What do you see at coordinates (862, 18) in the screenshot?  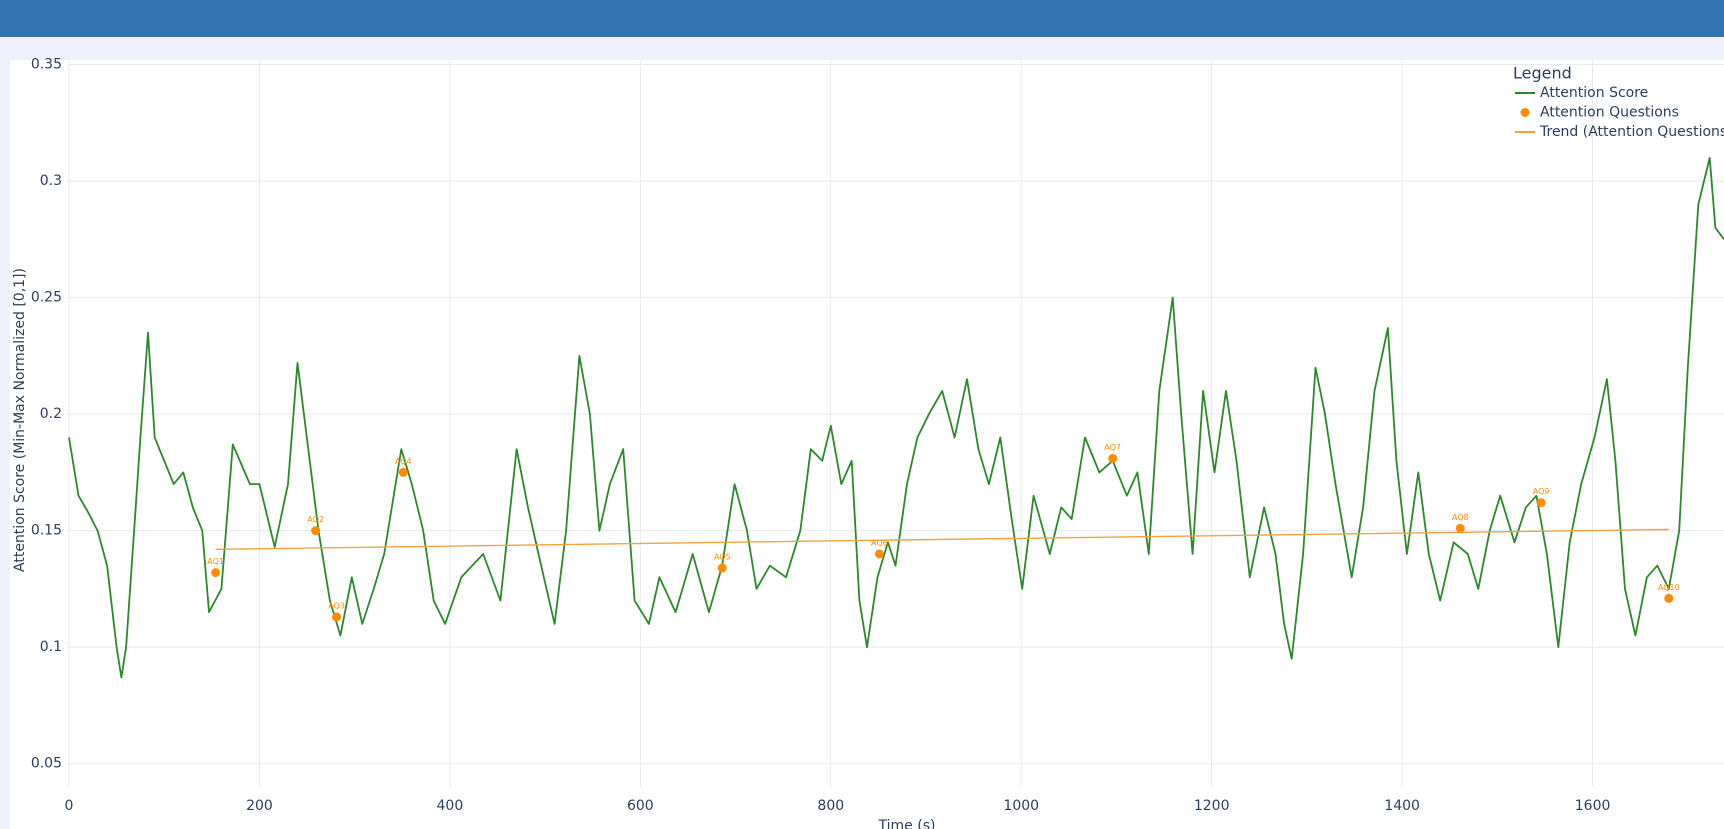 I see `top-bar` at bounding box center [862, 18].